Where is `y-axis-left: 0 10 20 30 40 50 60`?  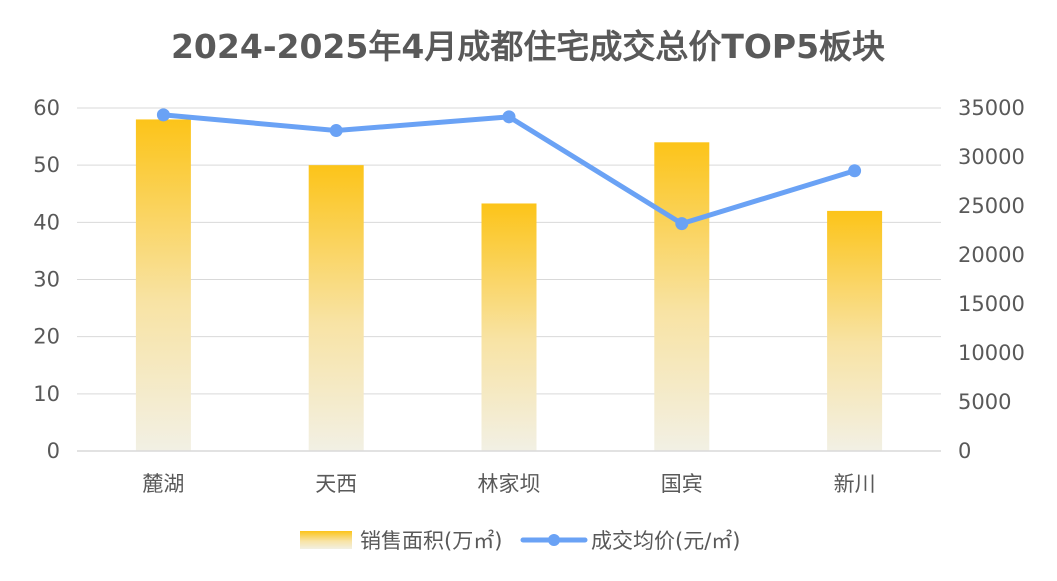 y-axis-left: 0 10 20 30 40 50 60 is located at coordinates (46, 279).